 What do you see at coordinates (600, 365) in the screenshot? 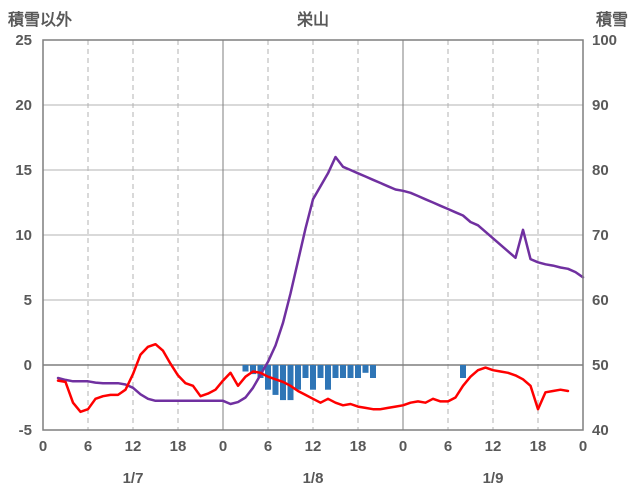
I see `svg-text: 50` at bounding box center [600, 365].